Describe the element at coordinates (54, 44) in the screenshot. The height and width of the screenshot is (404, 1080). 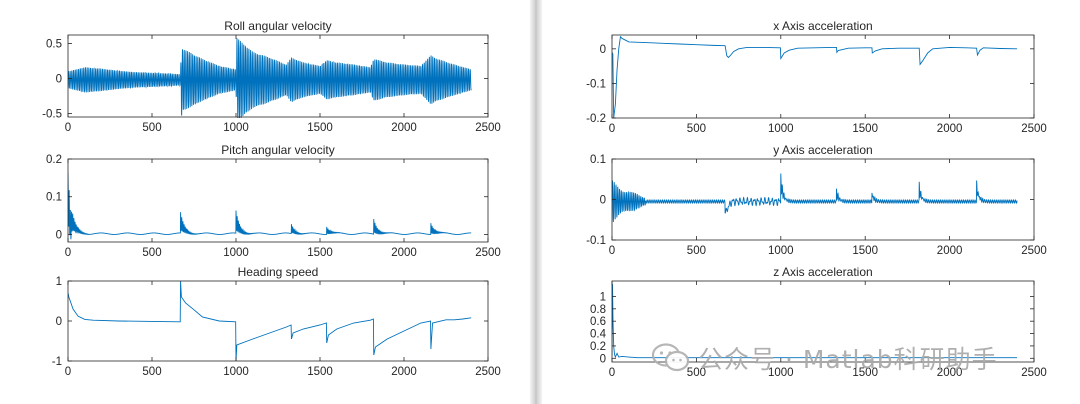
I see `y-tick-label: 0.5` at that location.